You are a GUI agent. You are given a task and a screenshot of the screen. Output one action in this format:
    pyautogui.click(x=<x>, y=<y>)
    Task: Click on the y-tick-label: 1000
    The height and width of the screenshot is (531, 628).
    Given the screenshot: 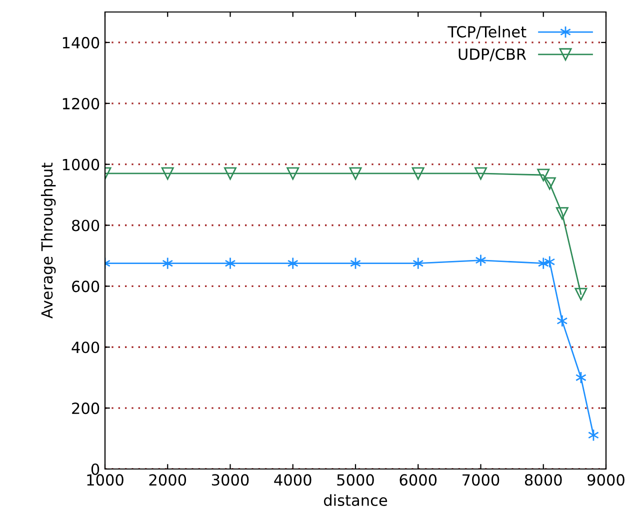 What is the action you would take?
    pyautogui.click(x=81, y=164)
    